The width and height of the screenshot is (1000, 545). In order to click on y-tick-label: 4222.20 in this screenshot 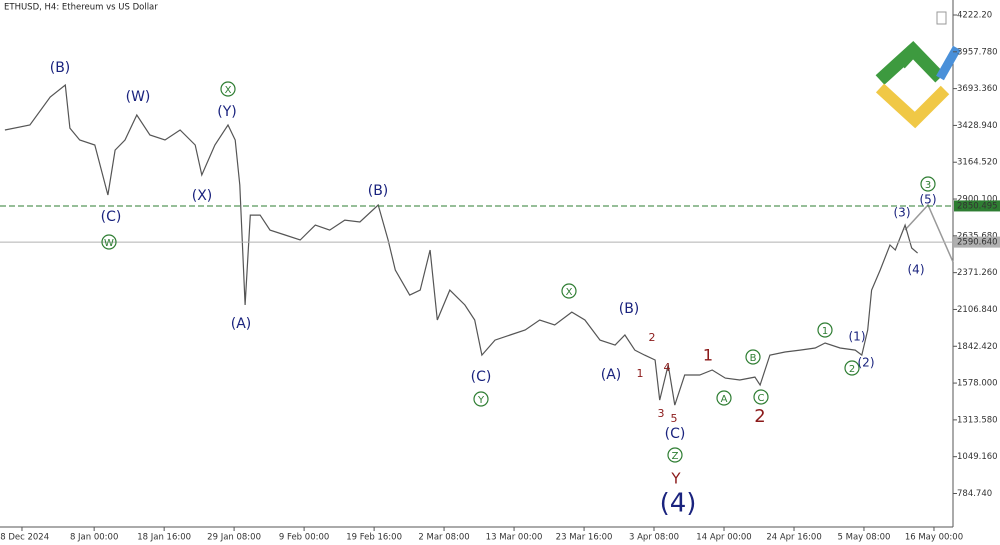, I will do `click(974, 16)`.